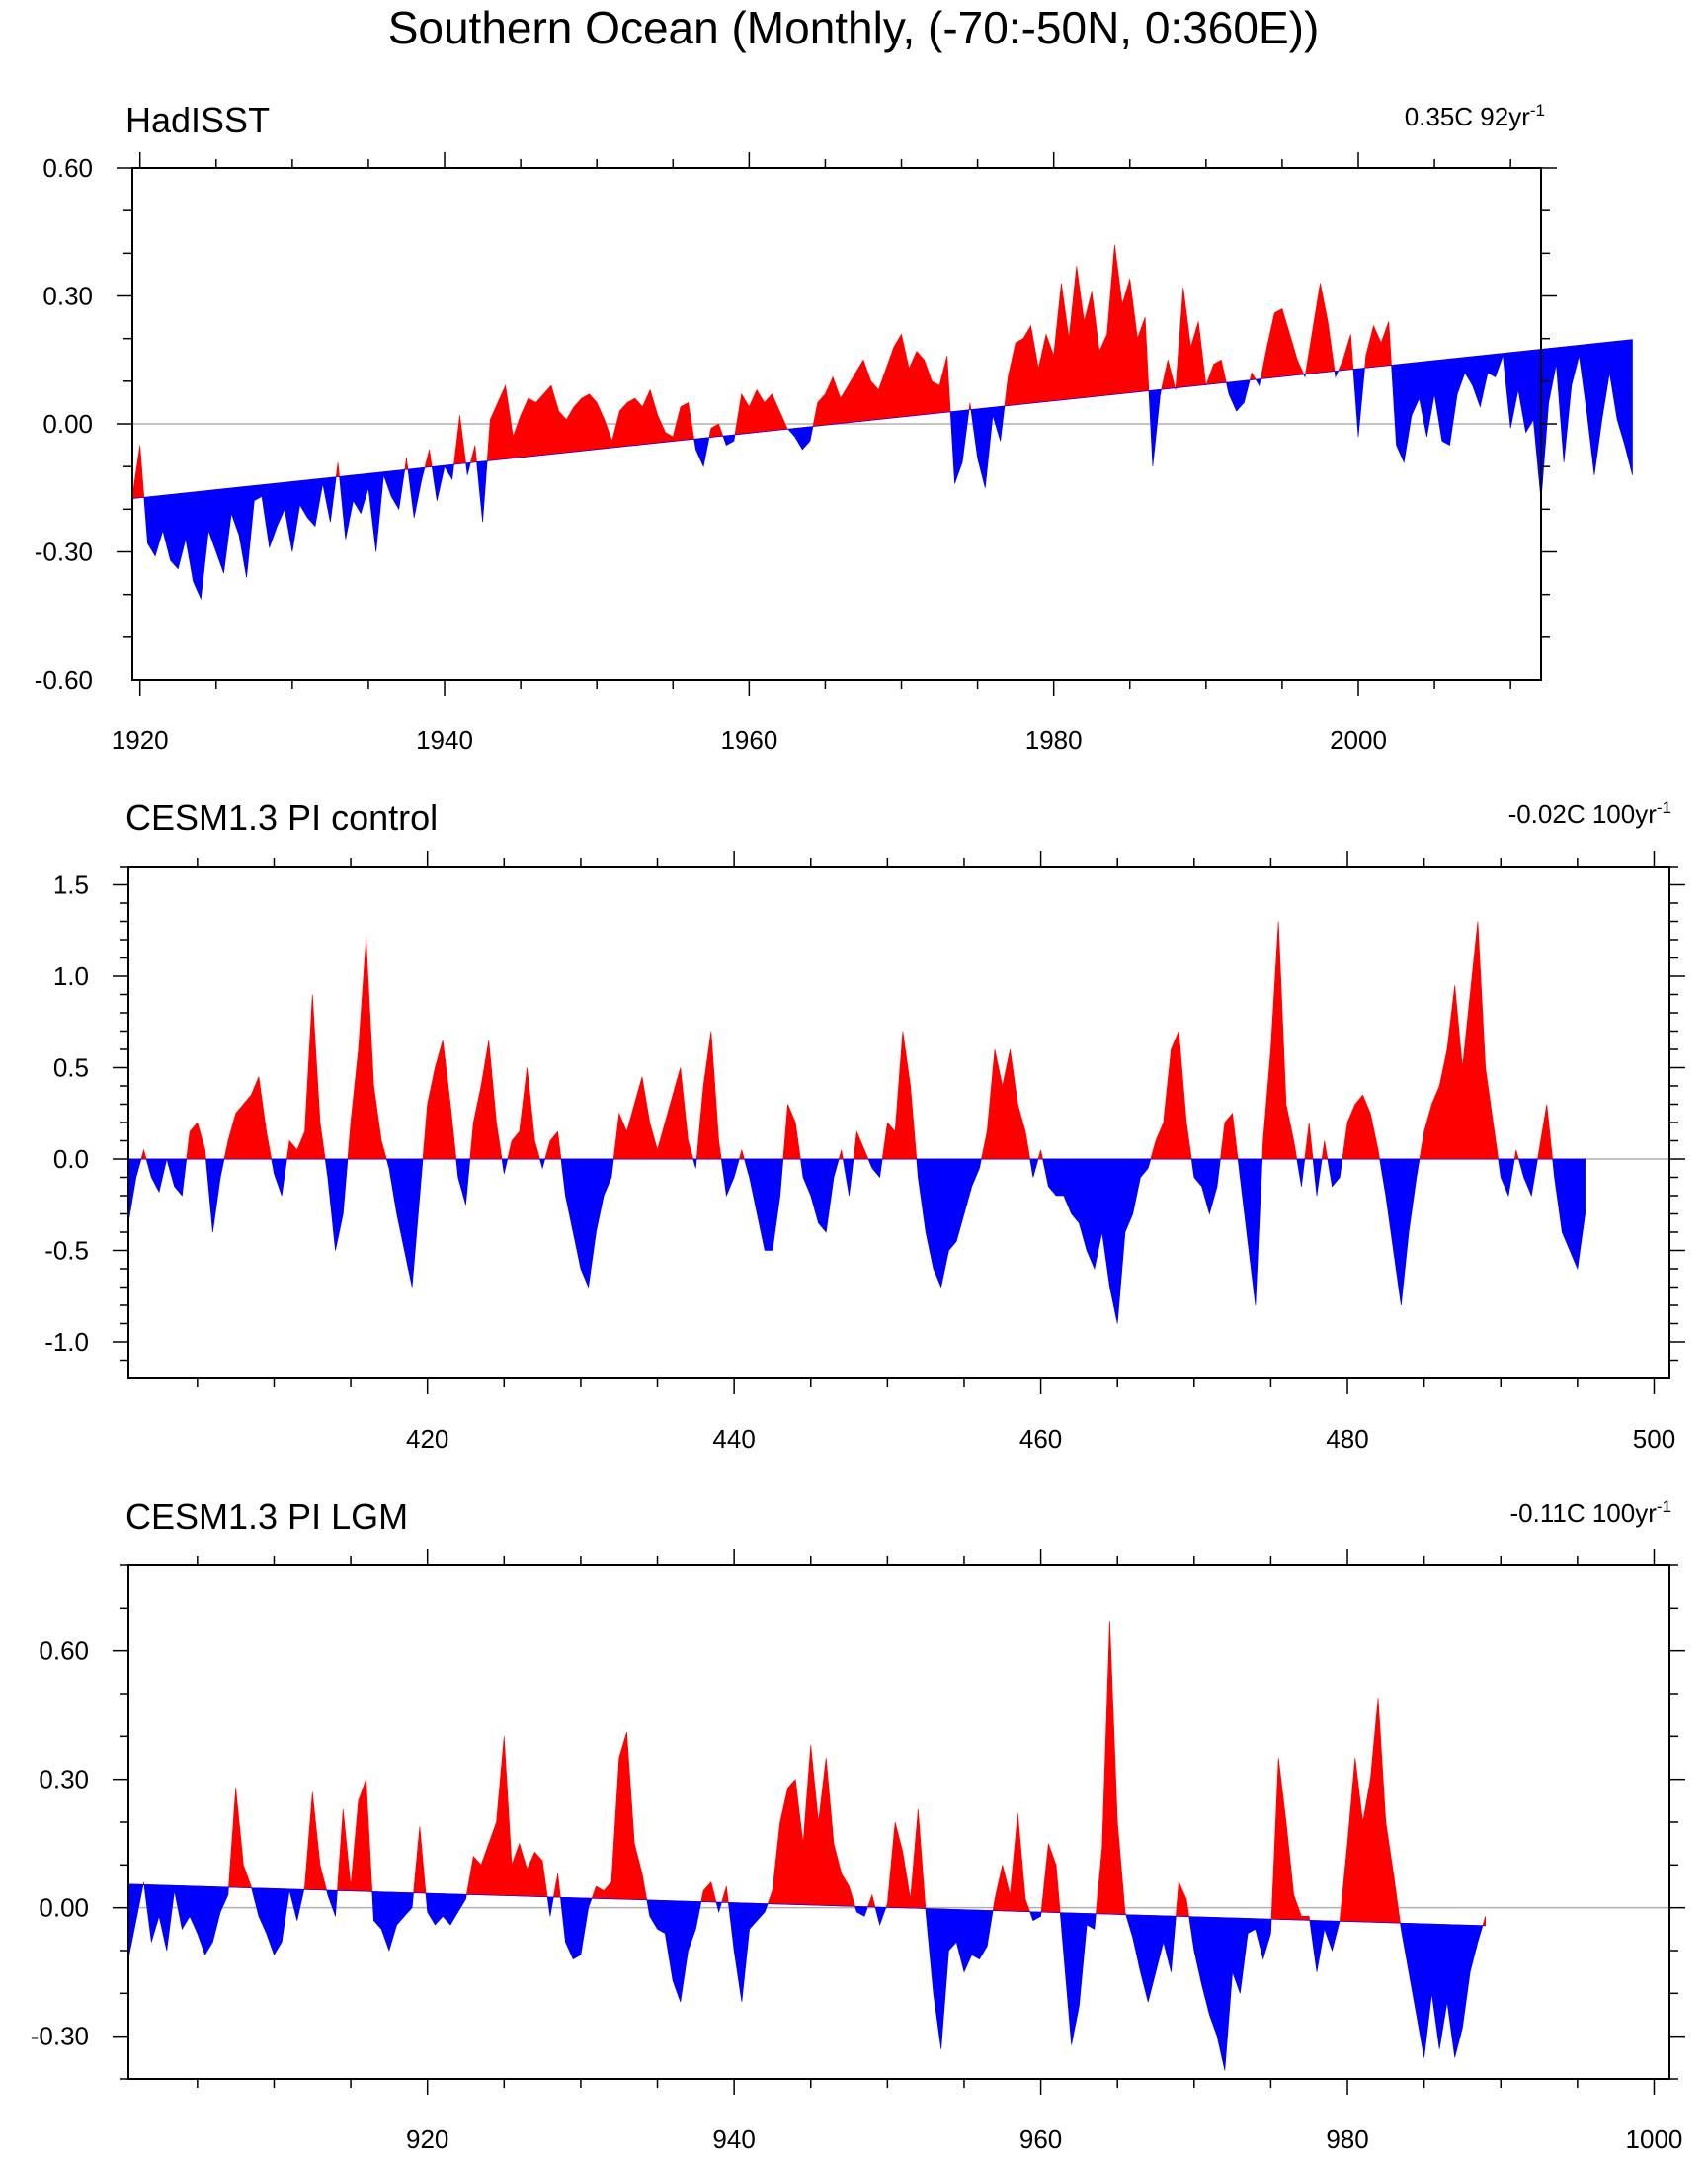 The width and height of the screenshot is (1708, 2163). I want to click on x-tick-label: 1940, so click(444, 740).